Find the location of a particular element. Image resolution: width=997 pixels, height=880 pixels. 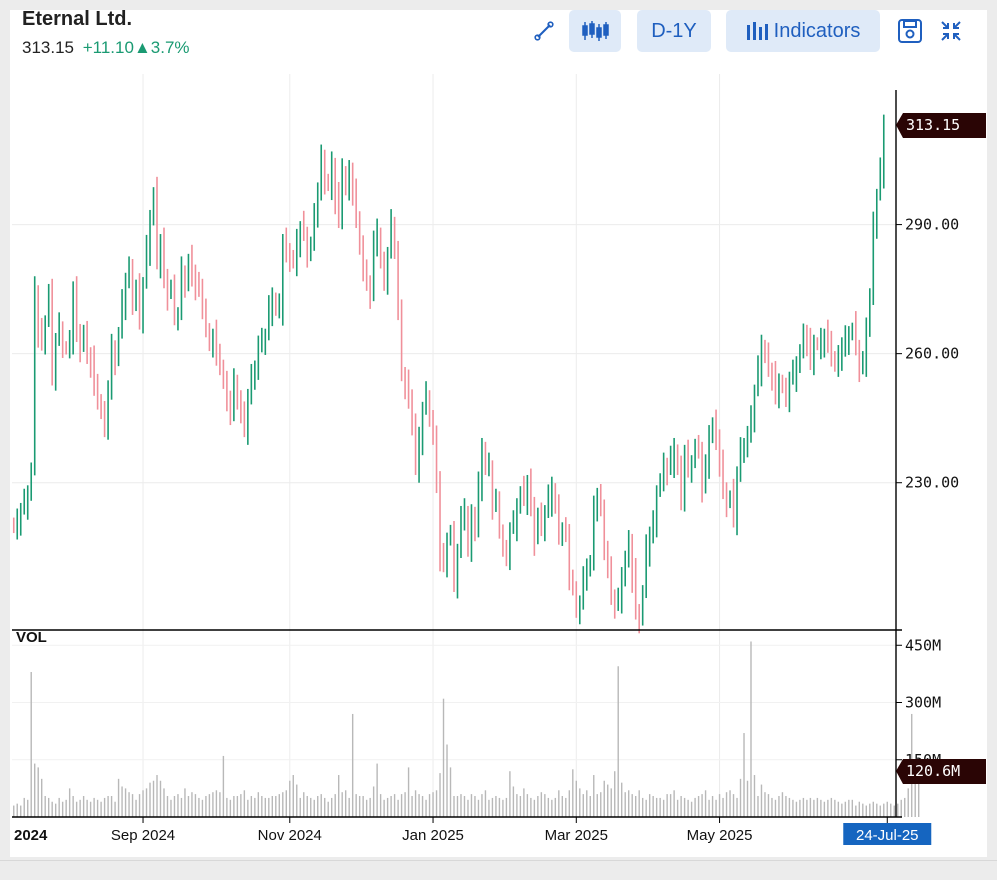

x-tick-label: Sep 2024 is located at coordinates (143, 835).